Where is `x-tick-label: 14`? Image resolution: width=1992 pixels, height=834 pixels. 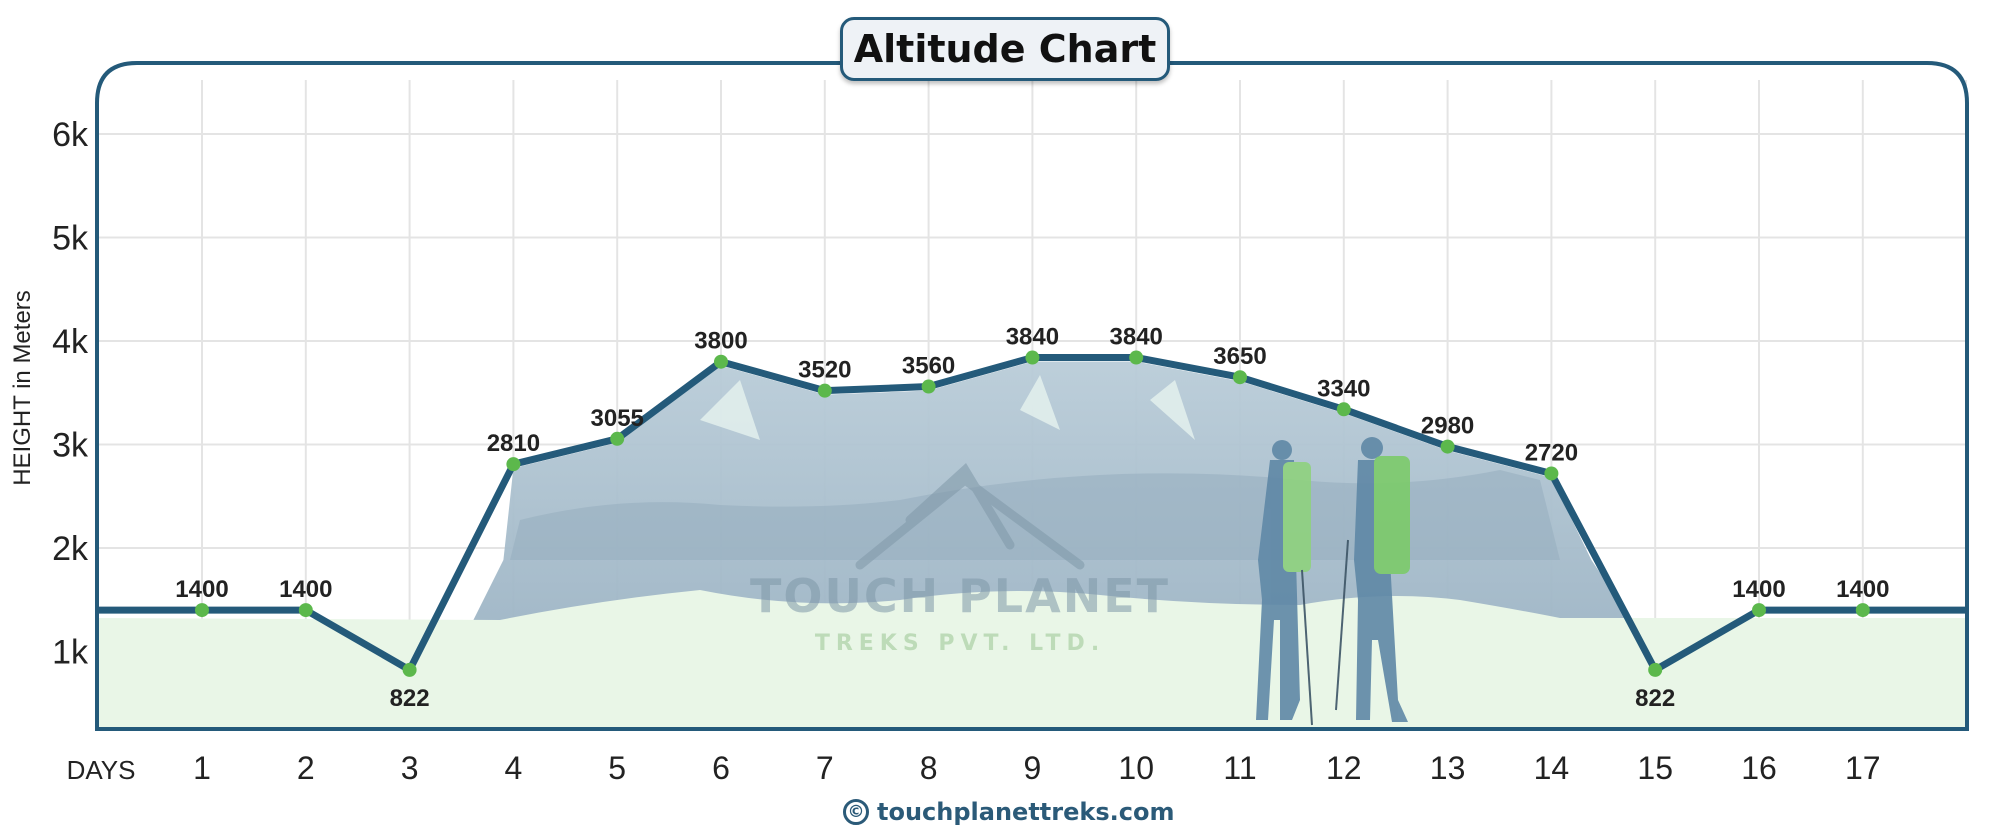
x-tick-label: 14 is located at coordinates (1552, 768).